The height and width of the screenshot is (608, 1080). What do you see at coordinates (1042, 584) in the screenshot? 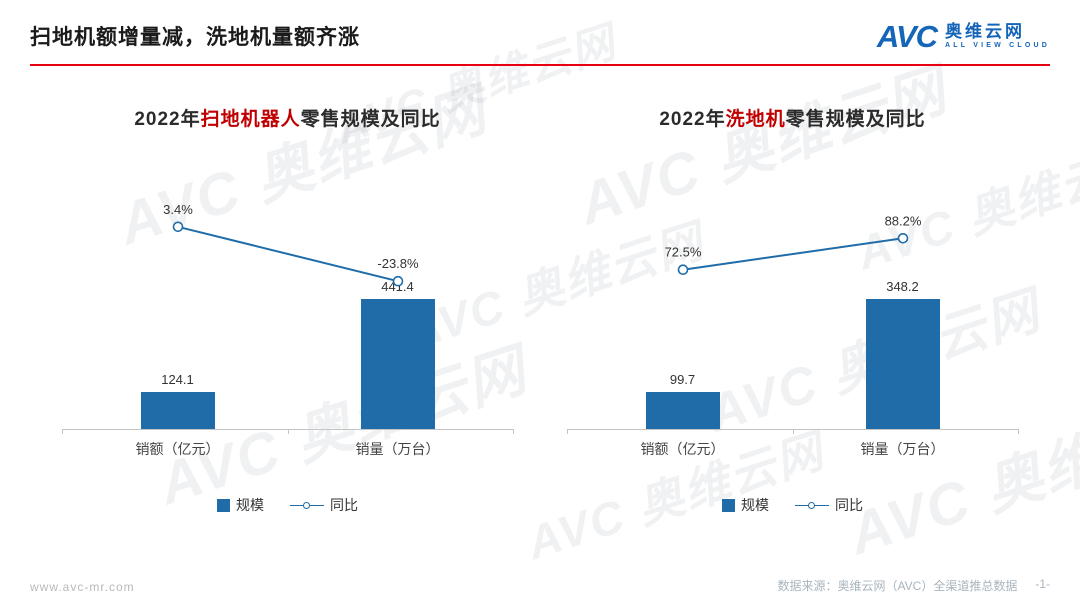
I see `footer-page-number: -1-` at bounding box center [1042, 584].